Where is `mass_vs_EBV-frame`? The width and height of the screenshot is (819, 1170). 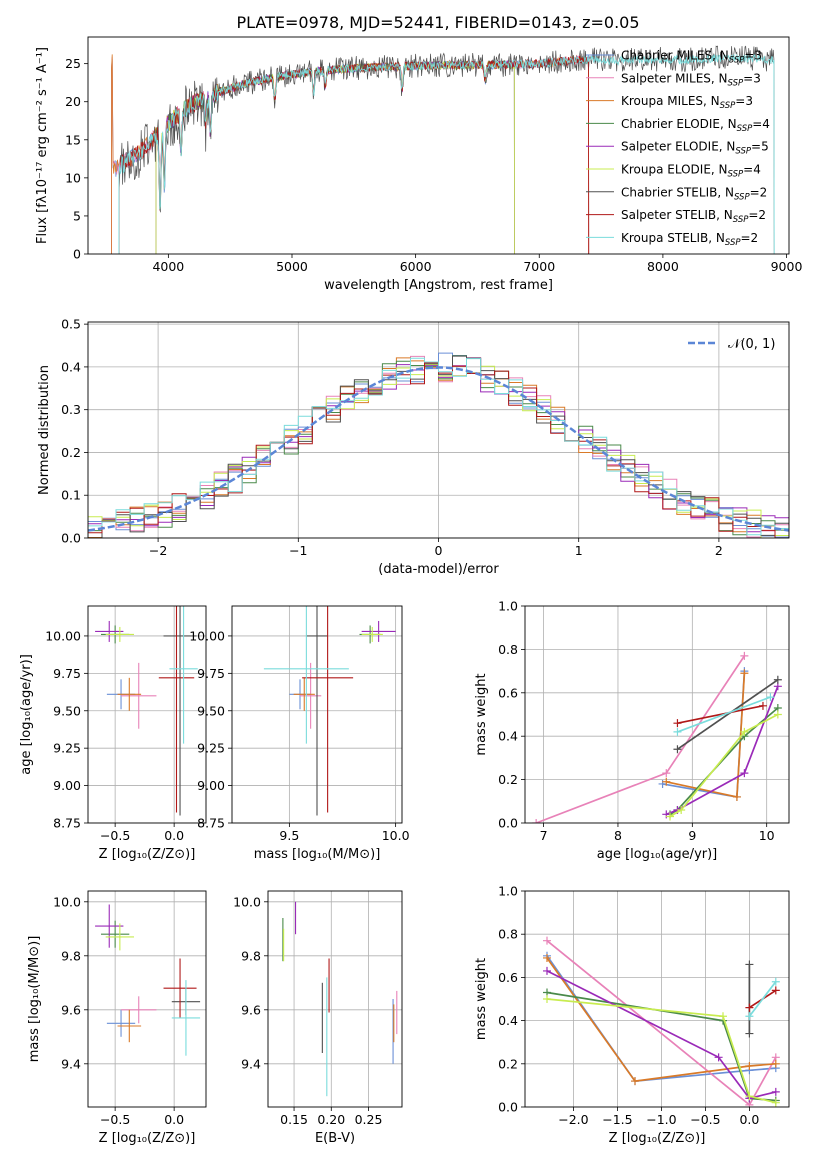 mass_vs_EBV-frame is located at coordinates (335, 999).